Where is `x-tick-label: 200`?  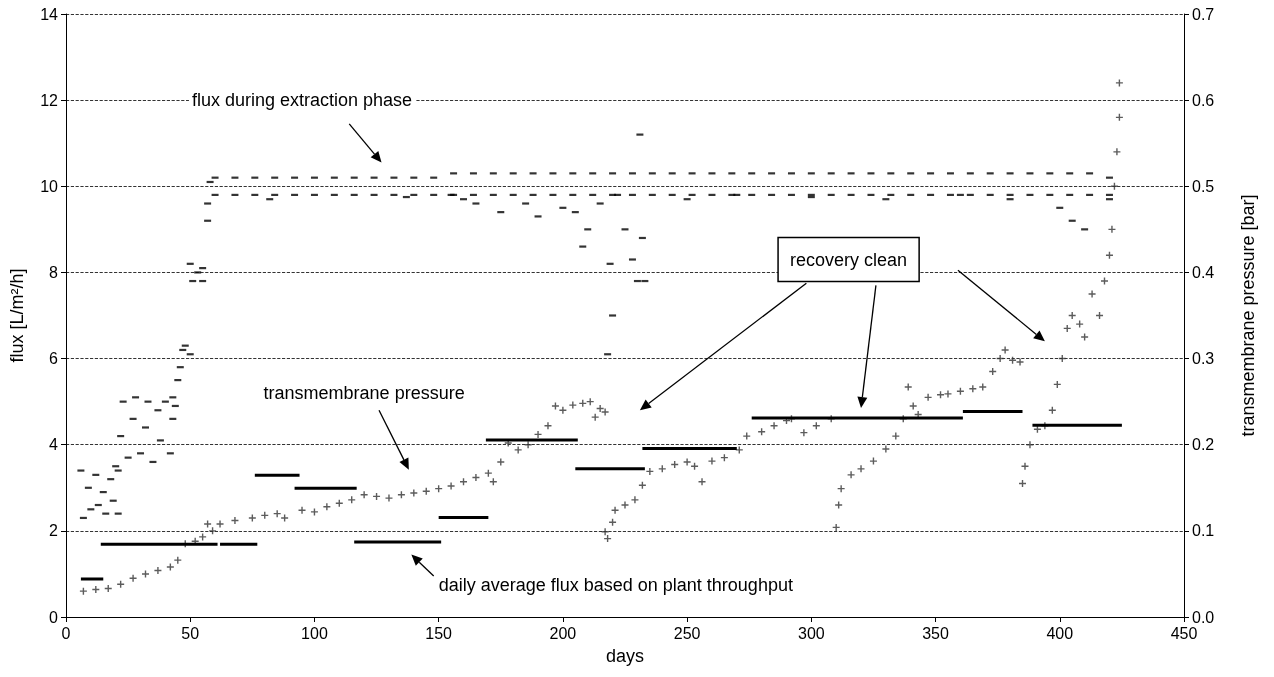 x-tick-label: 200 is located at coordinates (563, 633).